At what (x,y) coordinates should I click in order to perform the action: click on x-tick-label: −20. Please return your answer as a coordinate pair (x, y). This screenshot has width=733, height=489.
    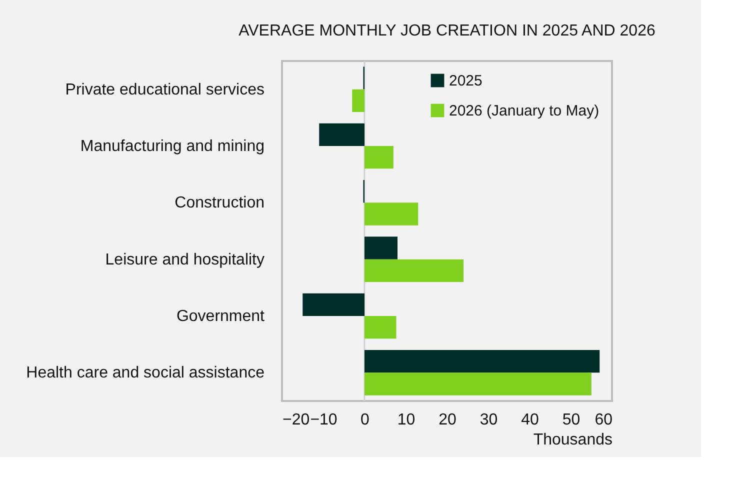
    Looking at the image, I should click on (296, 420).